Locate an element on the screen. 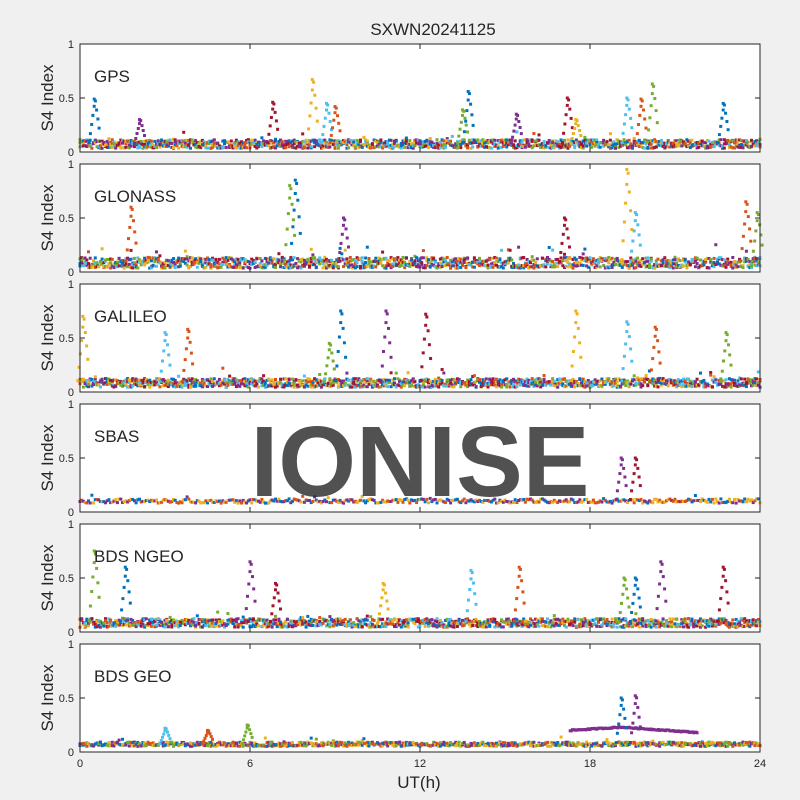  plot-area is located at coordinates (420, 458).